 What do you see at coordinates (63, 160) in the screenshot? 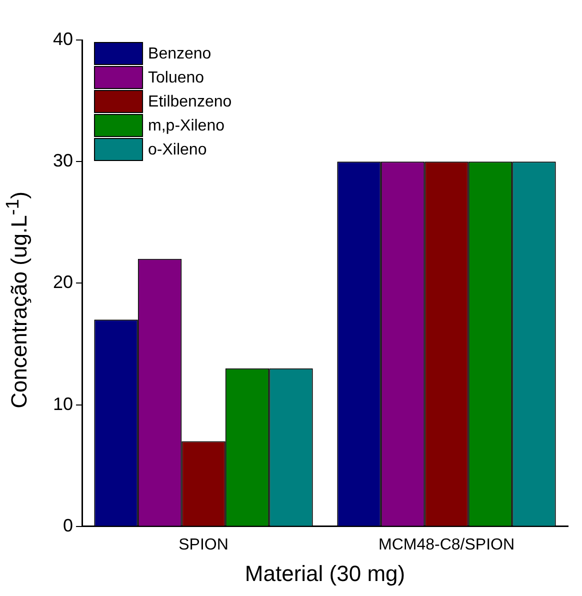
I see `y-tick-label: 30` at bounding box center [63, 160].